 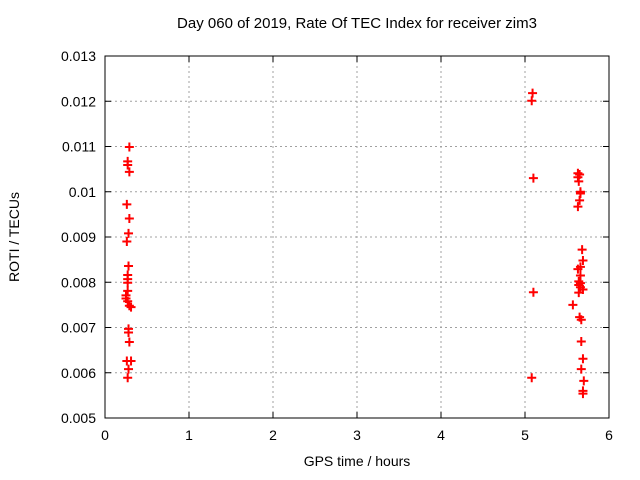 I want to click on x-tick-label: 6, so click(x=609, y=435).